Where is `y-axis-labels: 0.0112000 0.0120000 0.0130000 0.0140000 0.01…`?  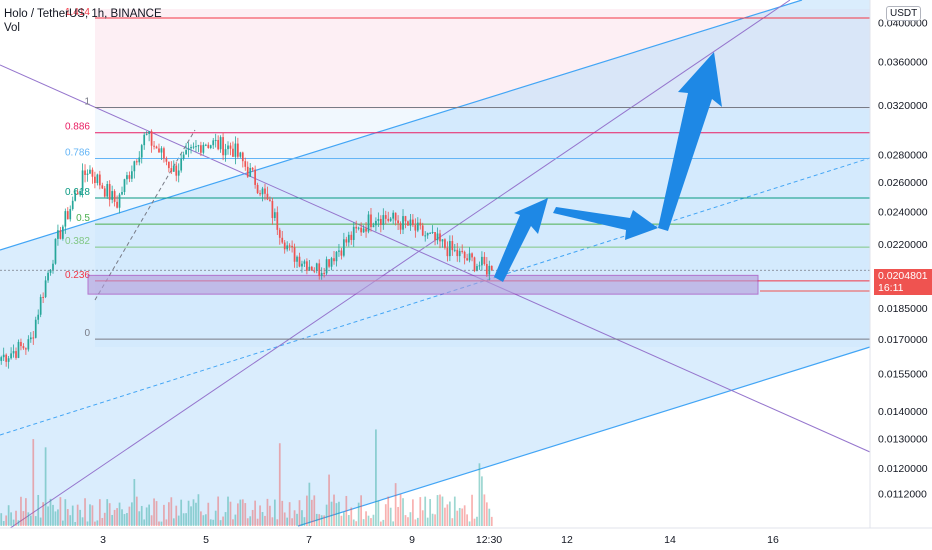 y-axis-labels: 0.0112000 0.0120000 0.0130000 0.0140000 0.01… is located at coordinates (903, 259).